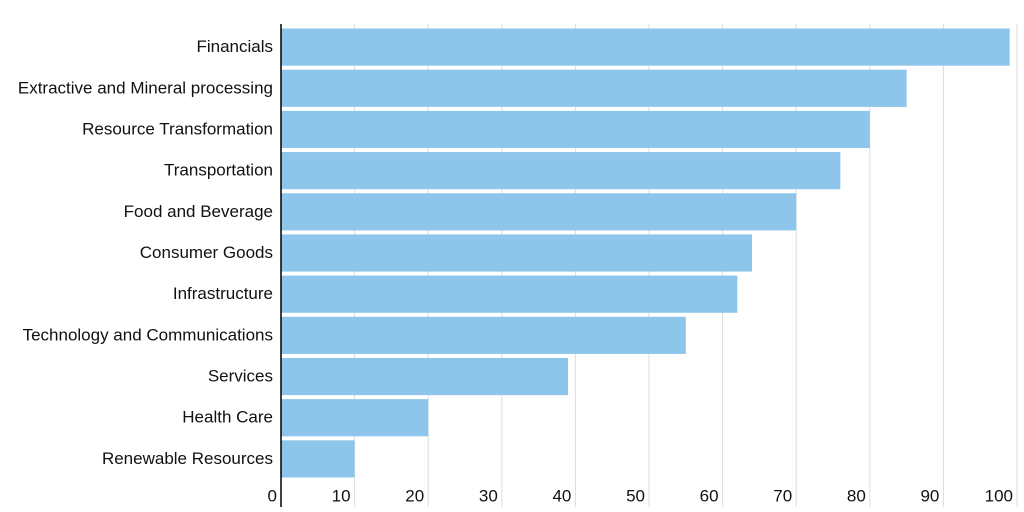 Image resolution: width=1024 pixels, height=512 pixels. Describe the element at coordinates (145, 87) in the screenshot. I see `y-tick-label: Extractive and Mineral processing` at that location.